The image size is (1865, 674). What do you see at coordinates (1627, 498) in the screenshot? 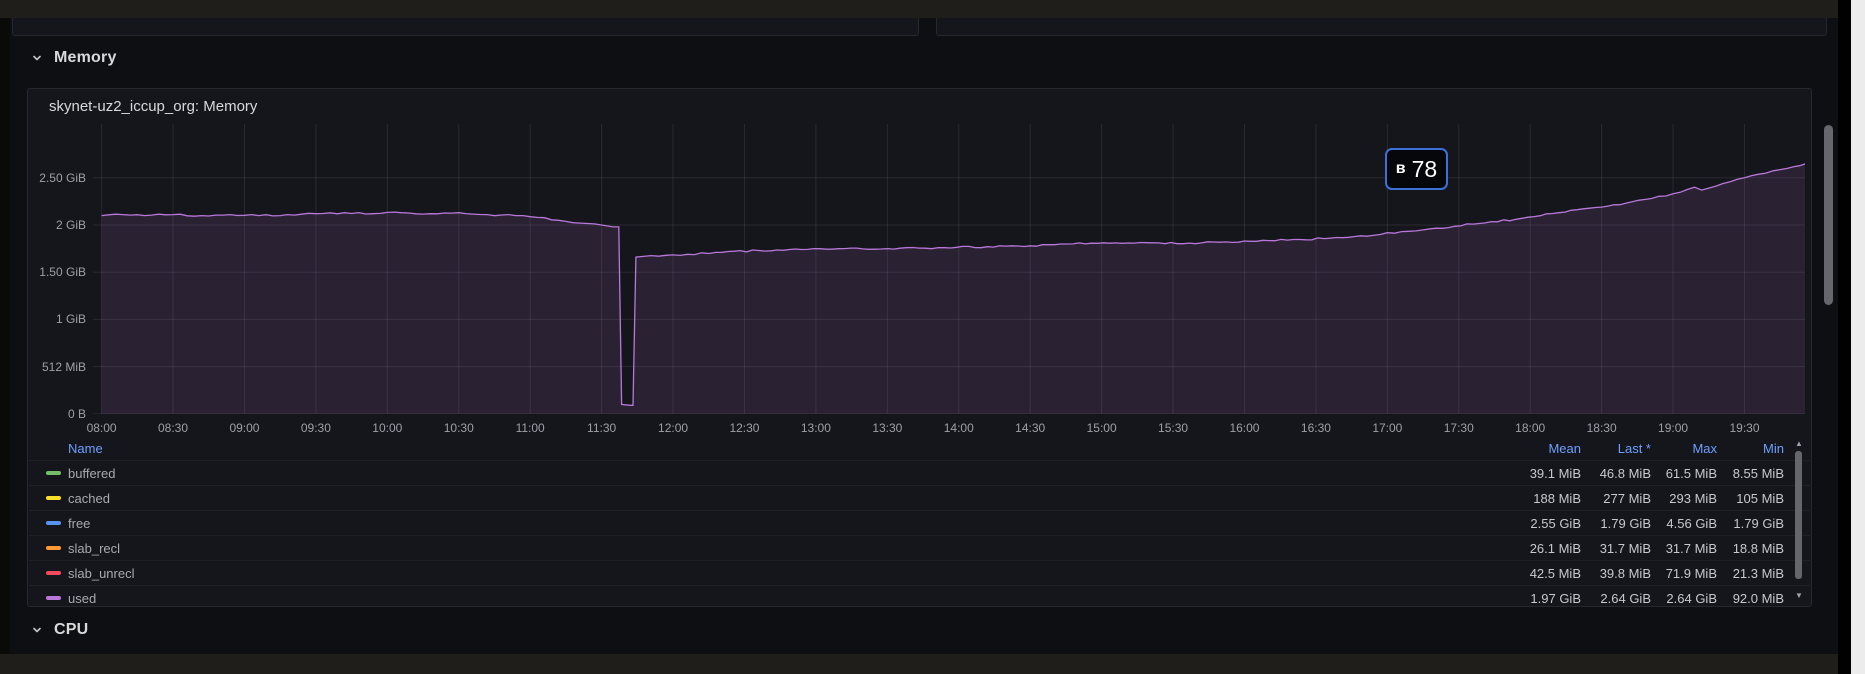
I see `legend-value-last: 277 MiB` at bounding box center [1627, 498].